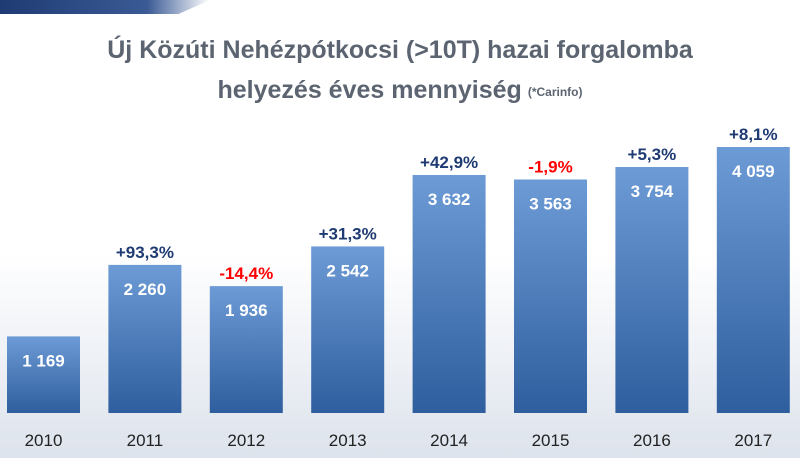 Image resolution: width=800 pixels, height=458 pixels. Describe the element at coordinates (348, 233) in the screenshot. I see `change-label-2013: +31,3%` at that location.